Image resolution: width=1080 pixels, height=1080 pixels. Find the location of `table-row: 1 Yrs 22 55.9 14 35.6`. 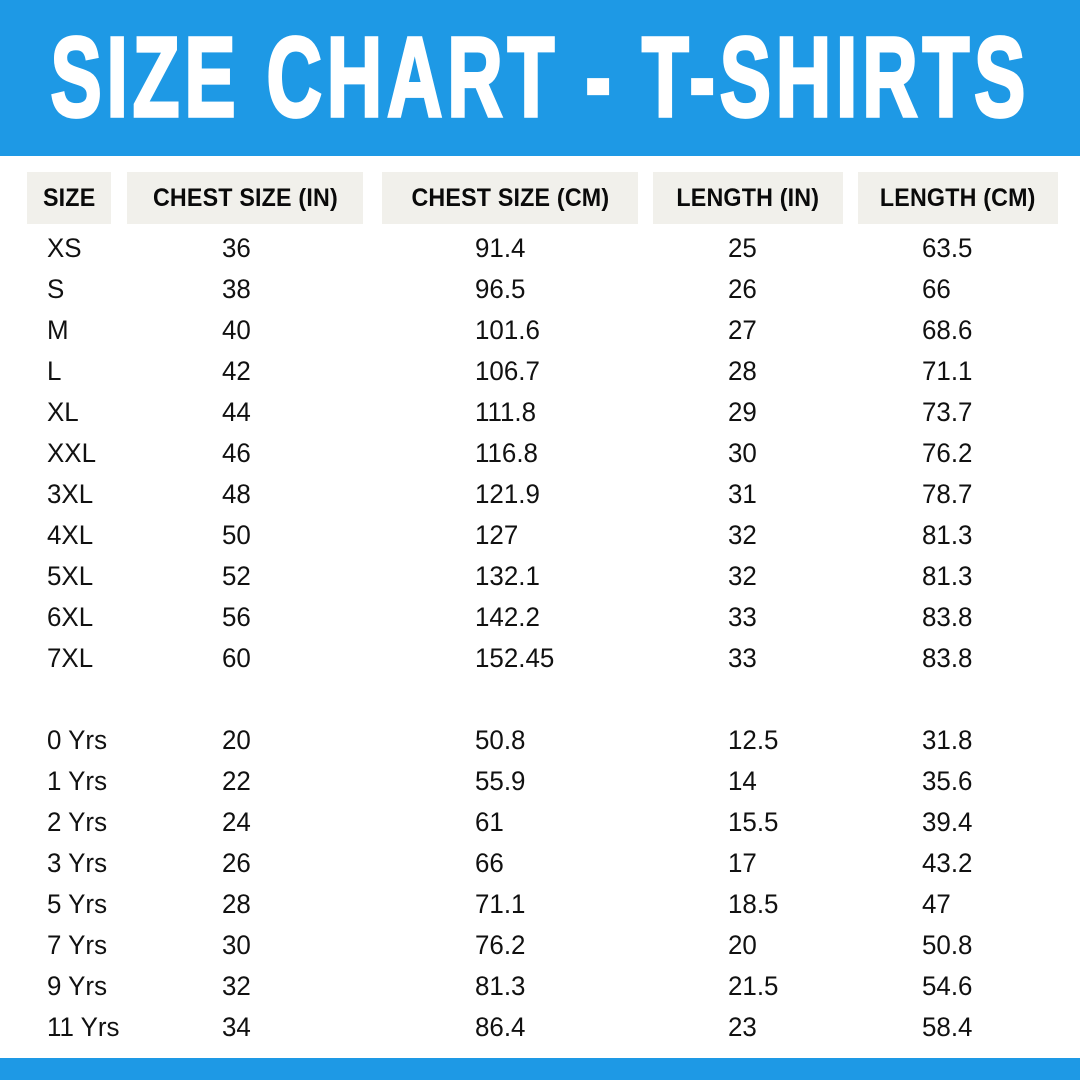

table-row: 1 Yrs 22 55.9 14 35.6 is located at coordinates (540, 781).